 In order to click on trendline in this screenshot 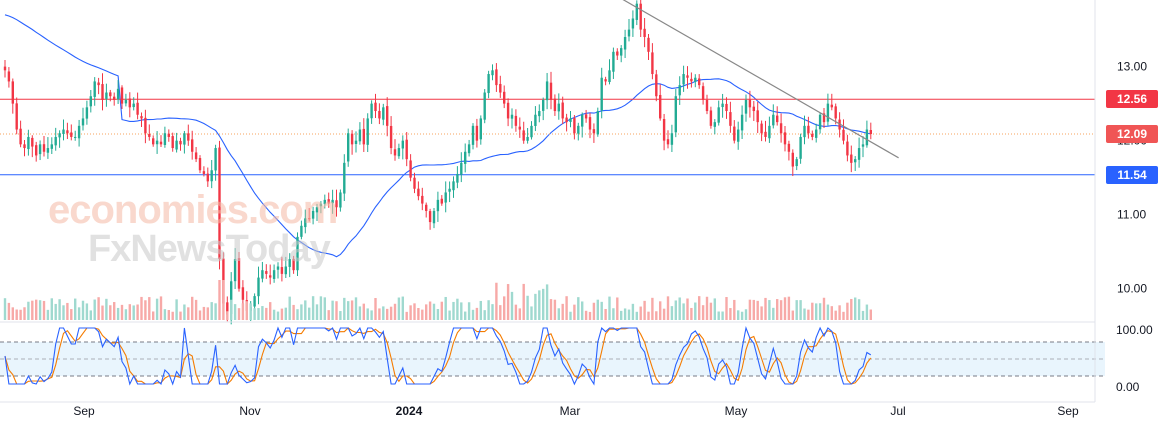, I will do `click(760, 79)`.